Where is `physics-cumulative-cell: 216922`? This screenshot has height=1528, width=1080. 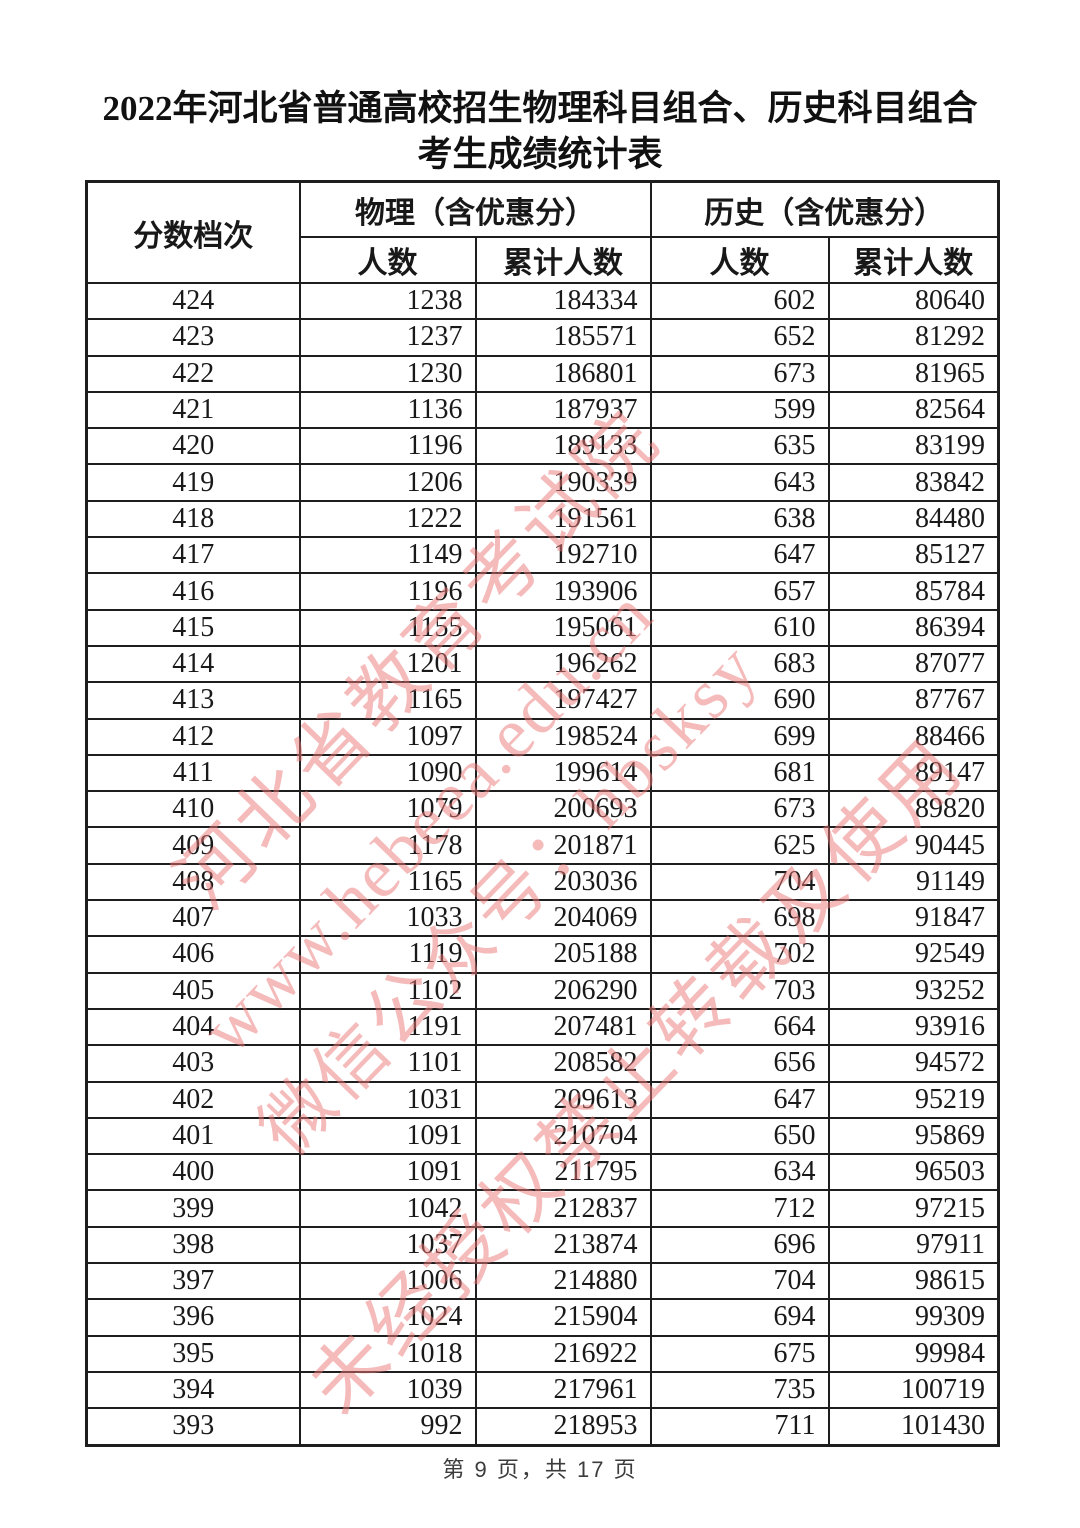 physics-cumulative-cell: 216922 is located at coordinates (563, 1353).